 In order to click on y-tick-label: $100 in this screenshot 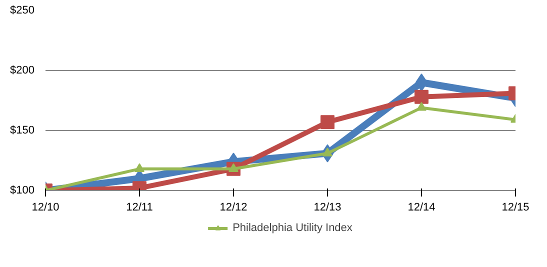, I will do `click(22, 190)`.